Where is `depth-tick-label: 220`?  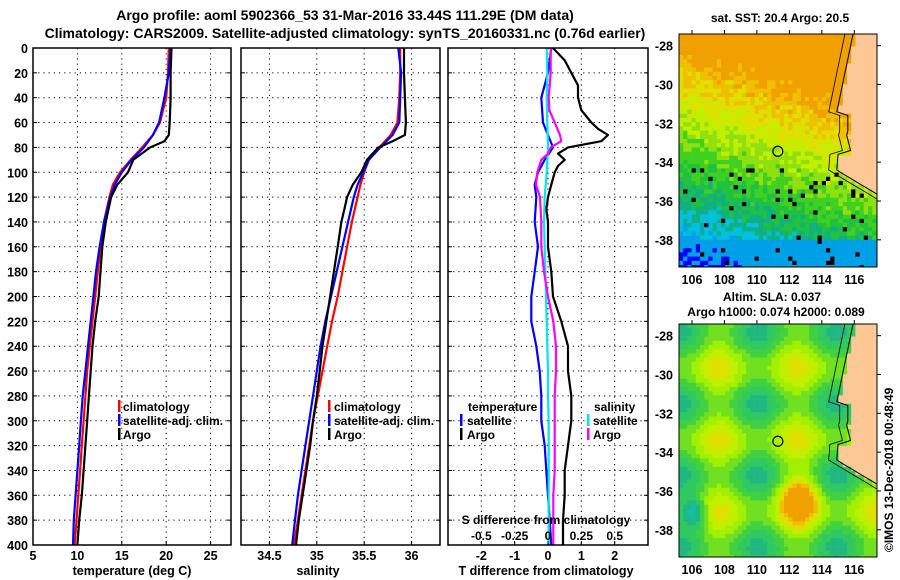 depth-tick-label: 220 is located at coordinates (17, 322).